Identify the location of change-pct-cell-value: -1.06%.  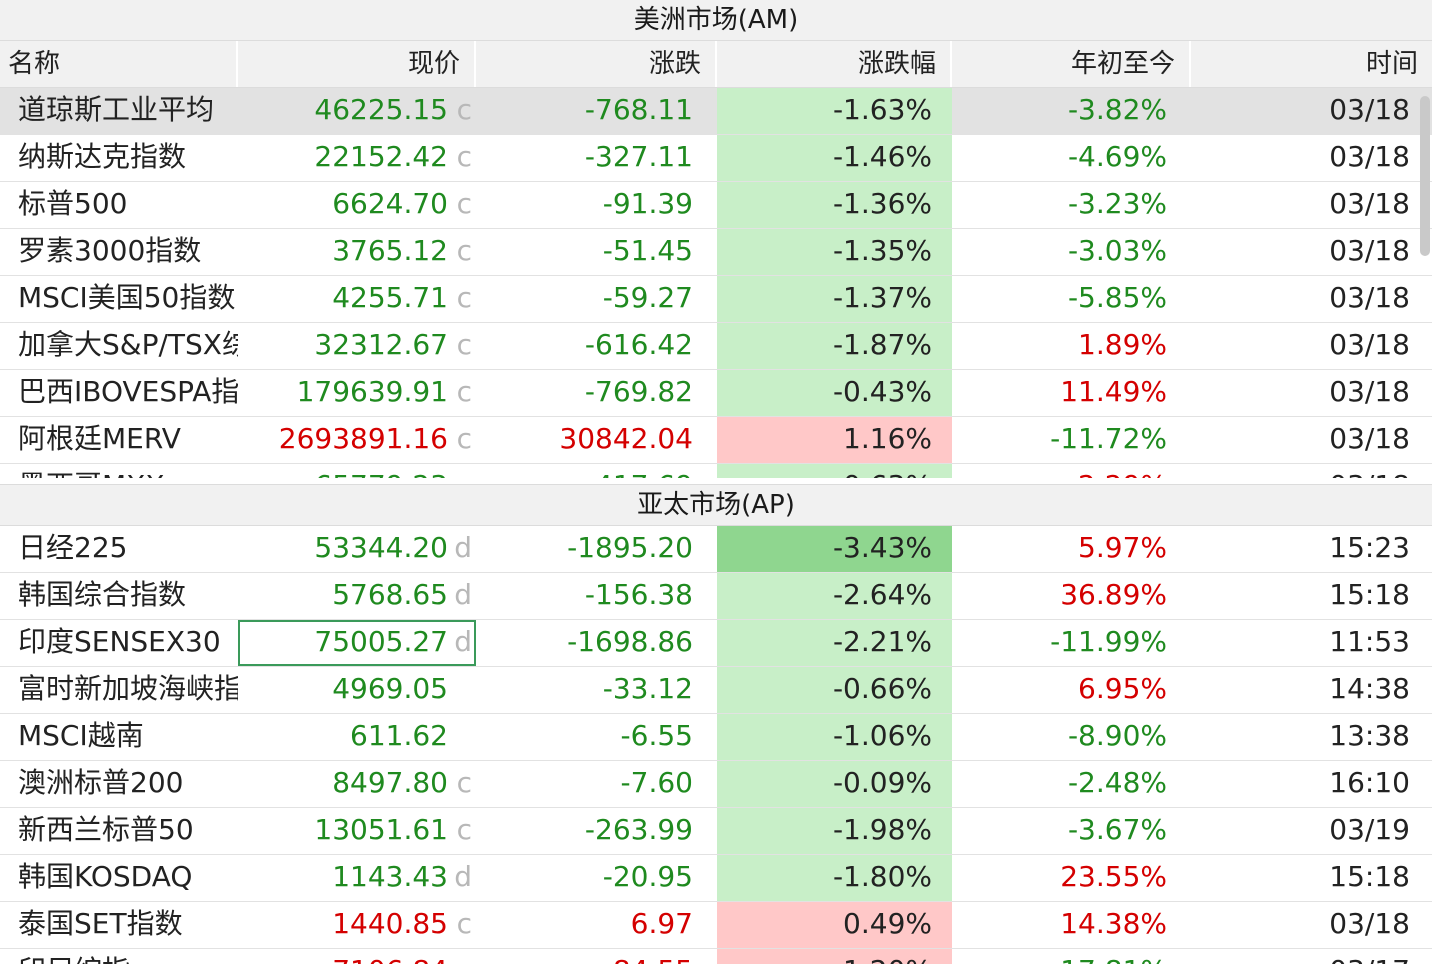
(882, 735).